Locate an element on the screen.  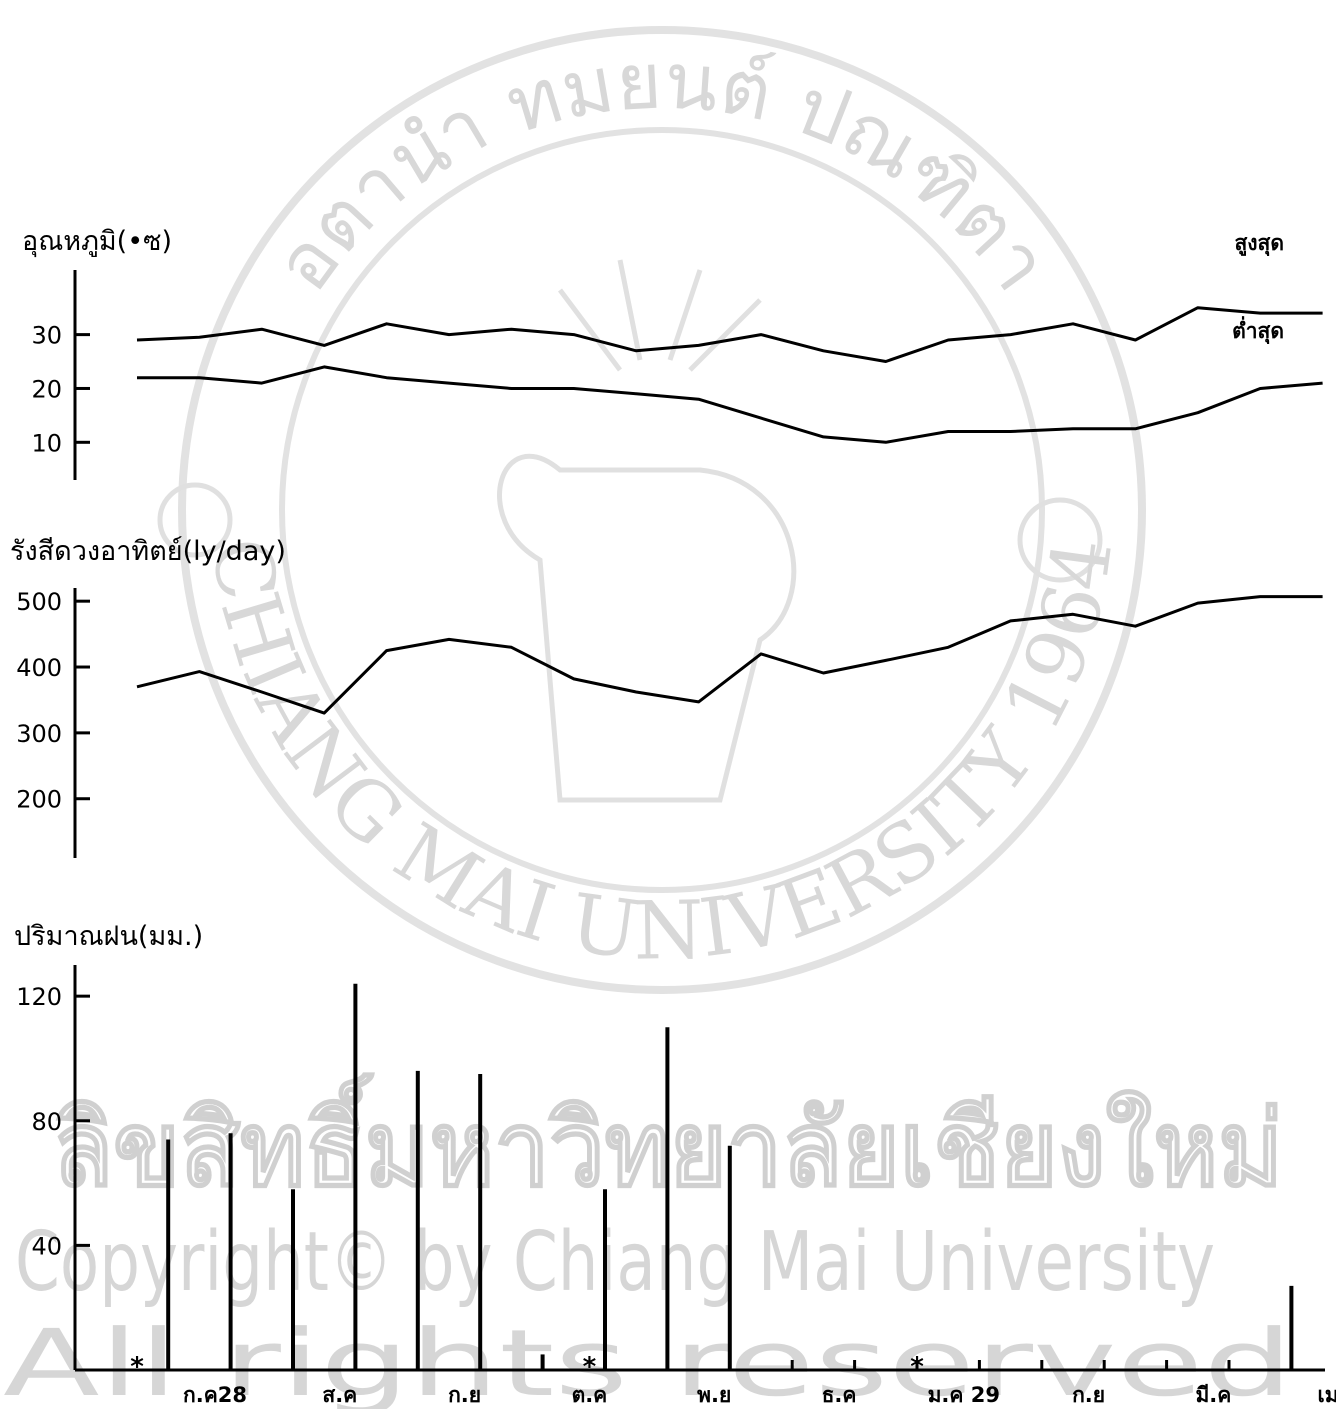
y-tick-label: 200 is located at coordinates (39, 800).